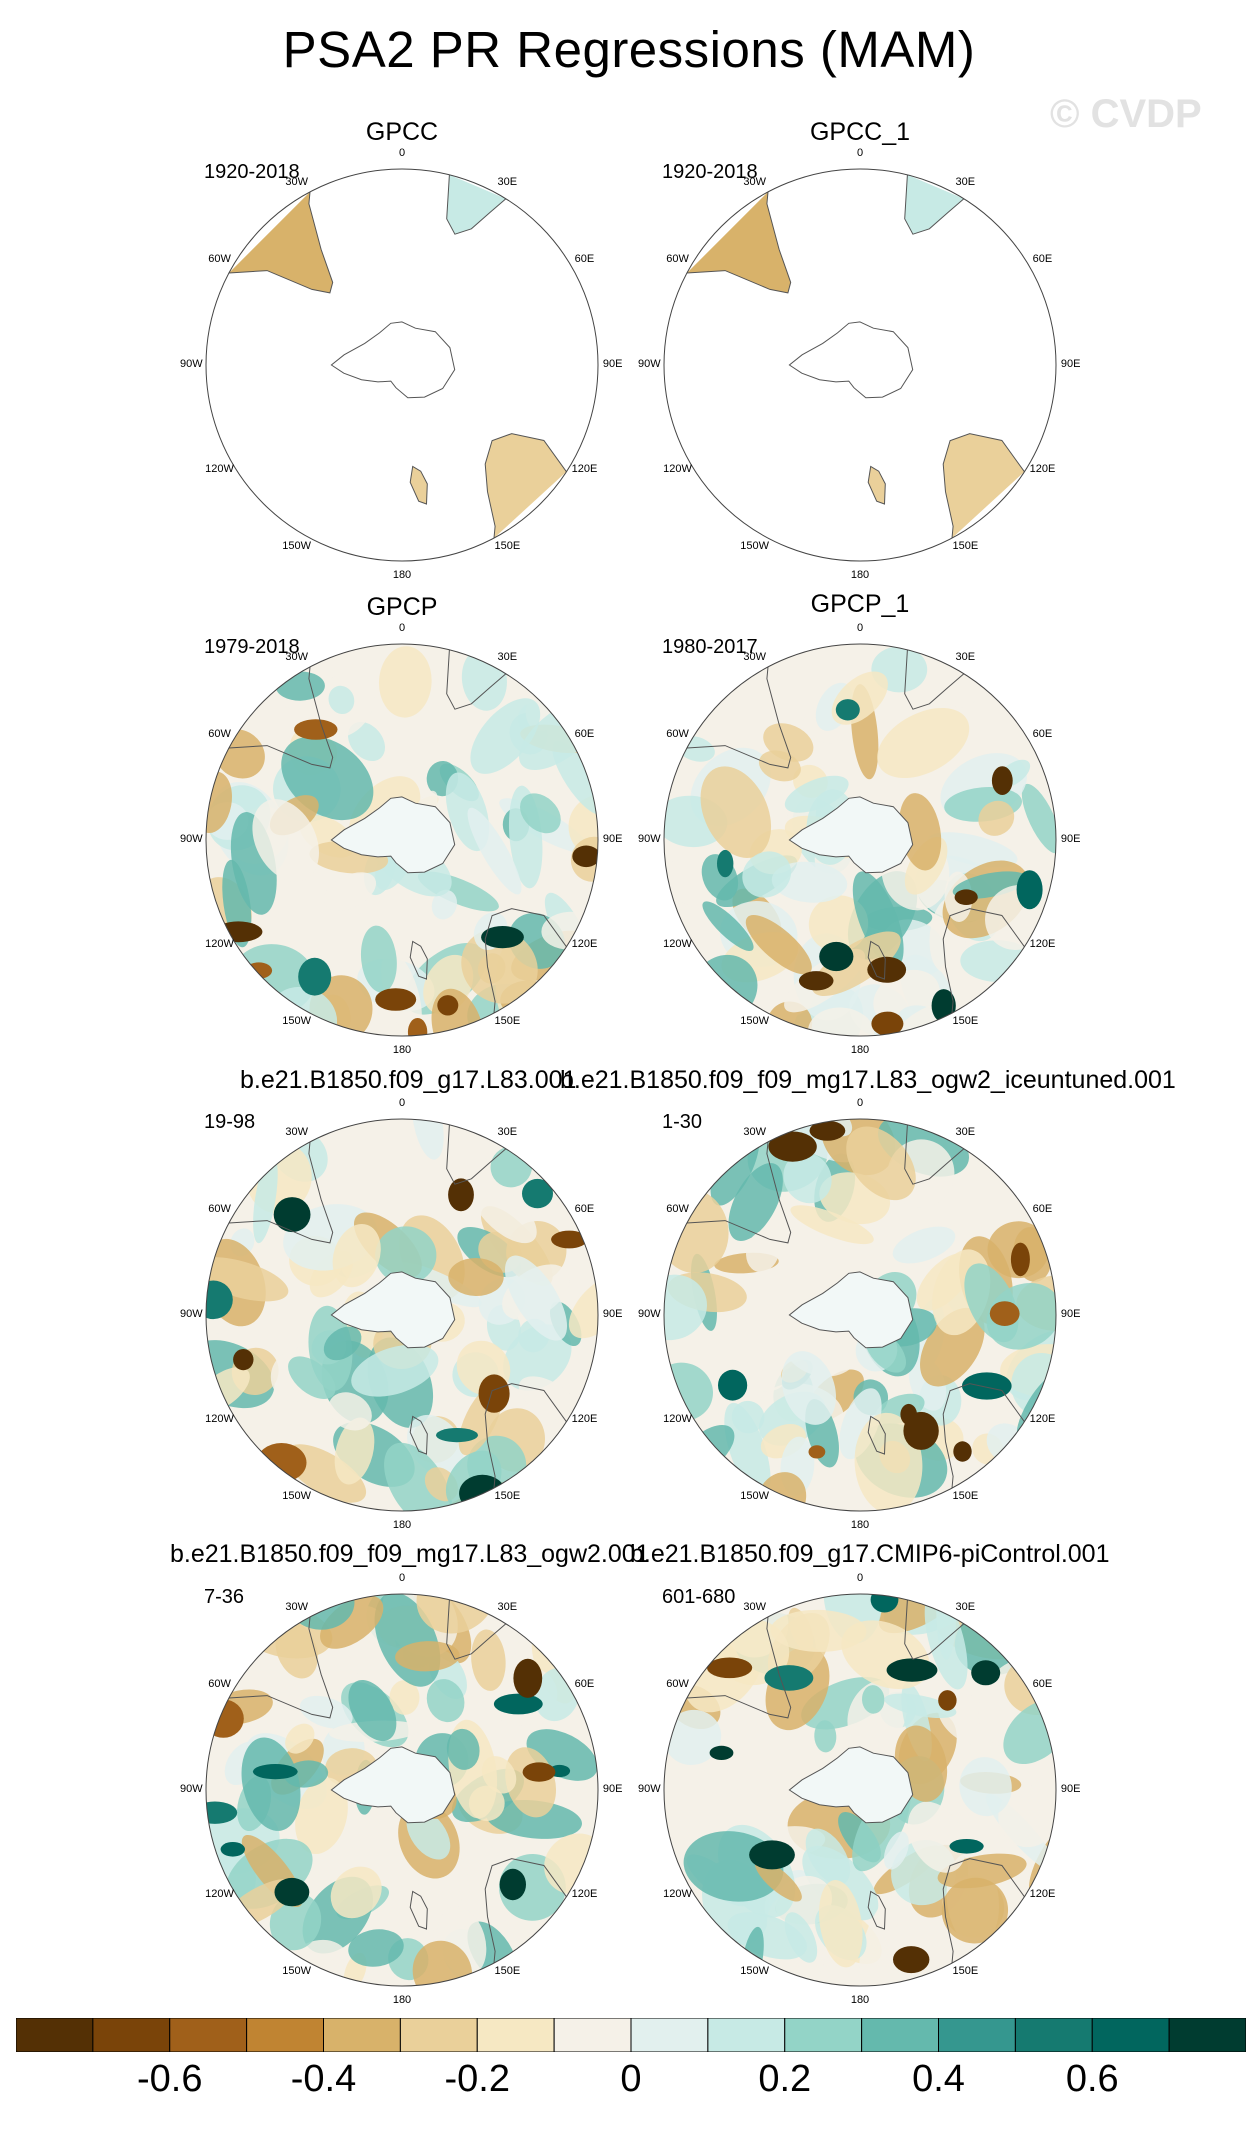 The image size is (1258, 2130). Describe the element at coordinates (754, 1131) in the screenshot. I see `longitude-label: 30W` at that location.